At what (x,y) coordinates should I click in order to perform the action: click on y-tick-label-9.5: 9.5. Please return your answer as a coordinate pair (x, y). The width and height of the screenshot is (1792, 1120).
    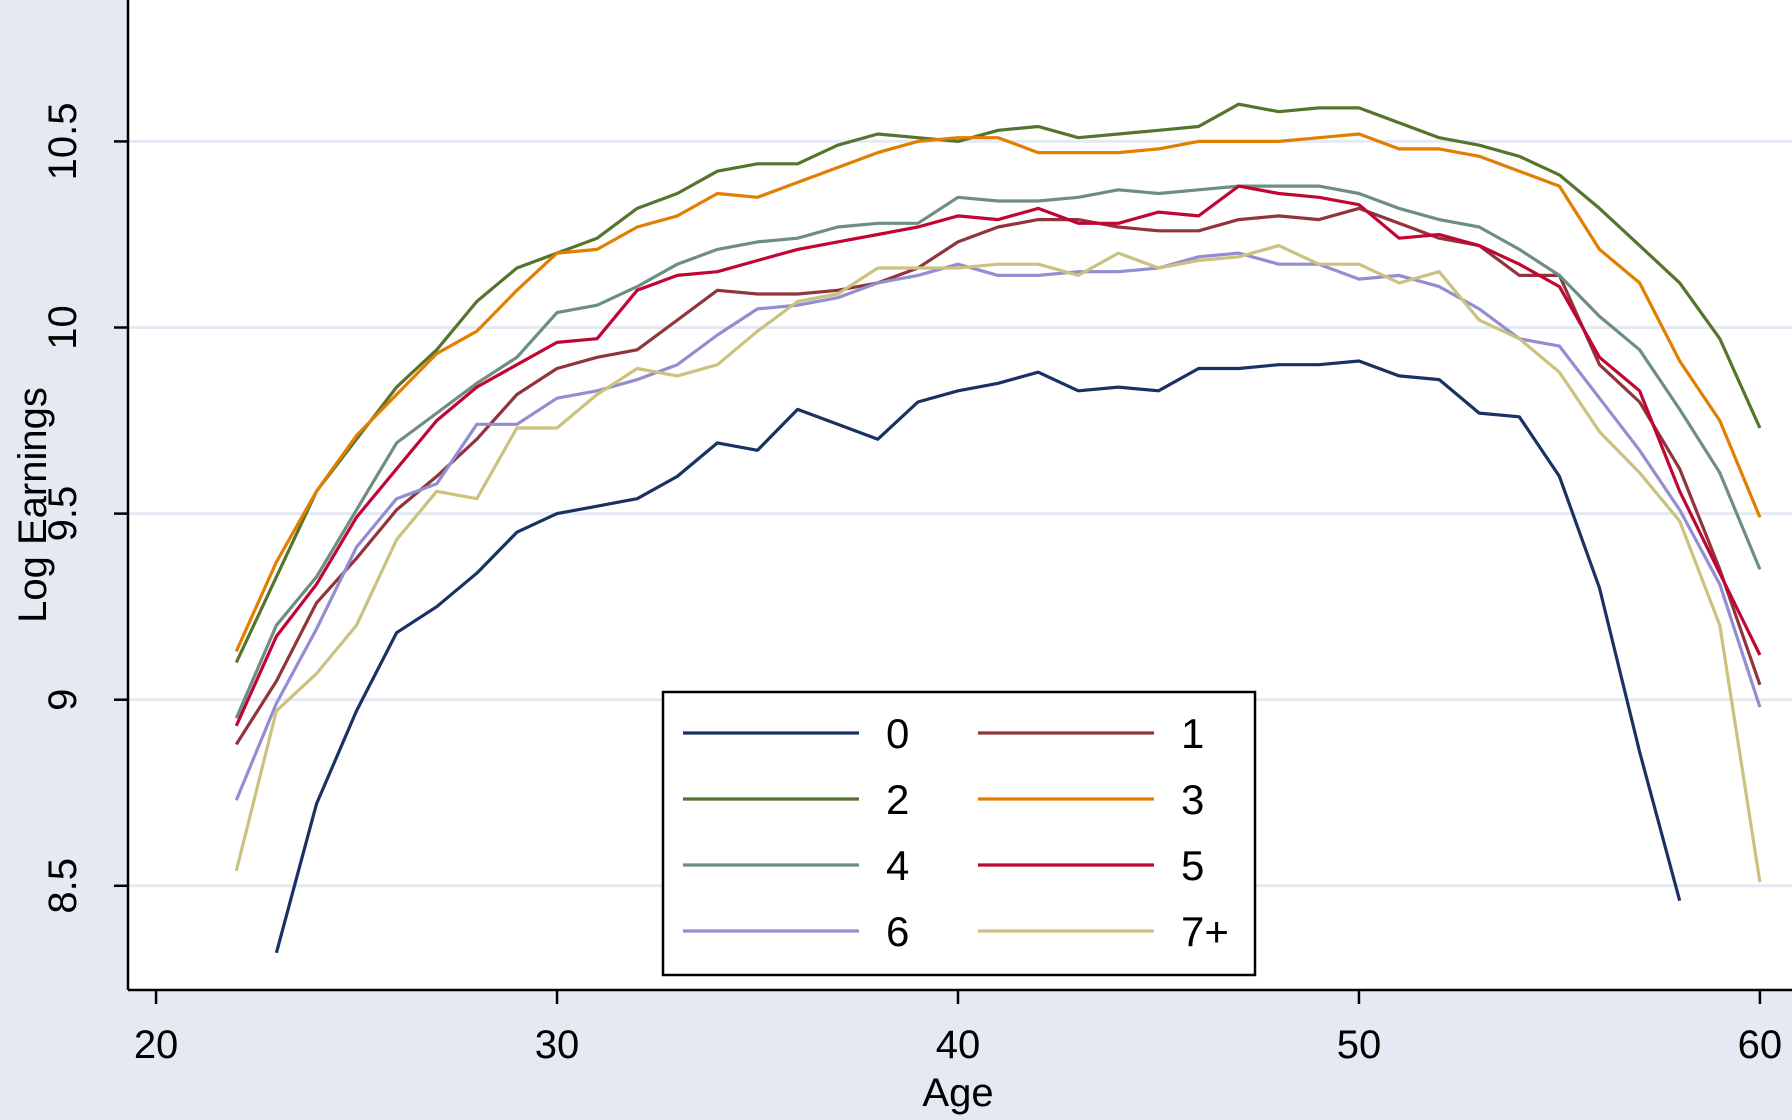
    Looking at the image, I should click on (63, 514).